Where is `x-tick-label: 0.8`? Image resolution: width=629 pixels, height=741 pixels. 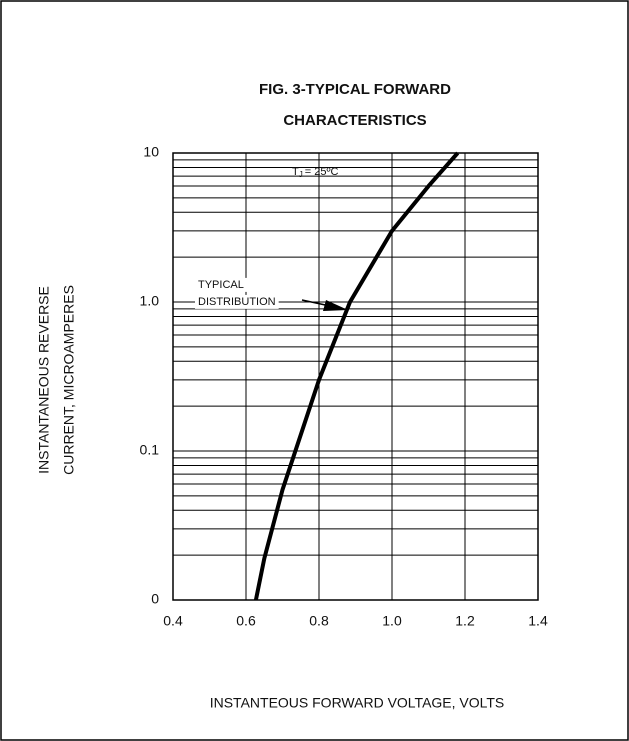
x-tick-label: 0.8 is located at coordinates (319, 621).